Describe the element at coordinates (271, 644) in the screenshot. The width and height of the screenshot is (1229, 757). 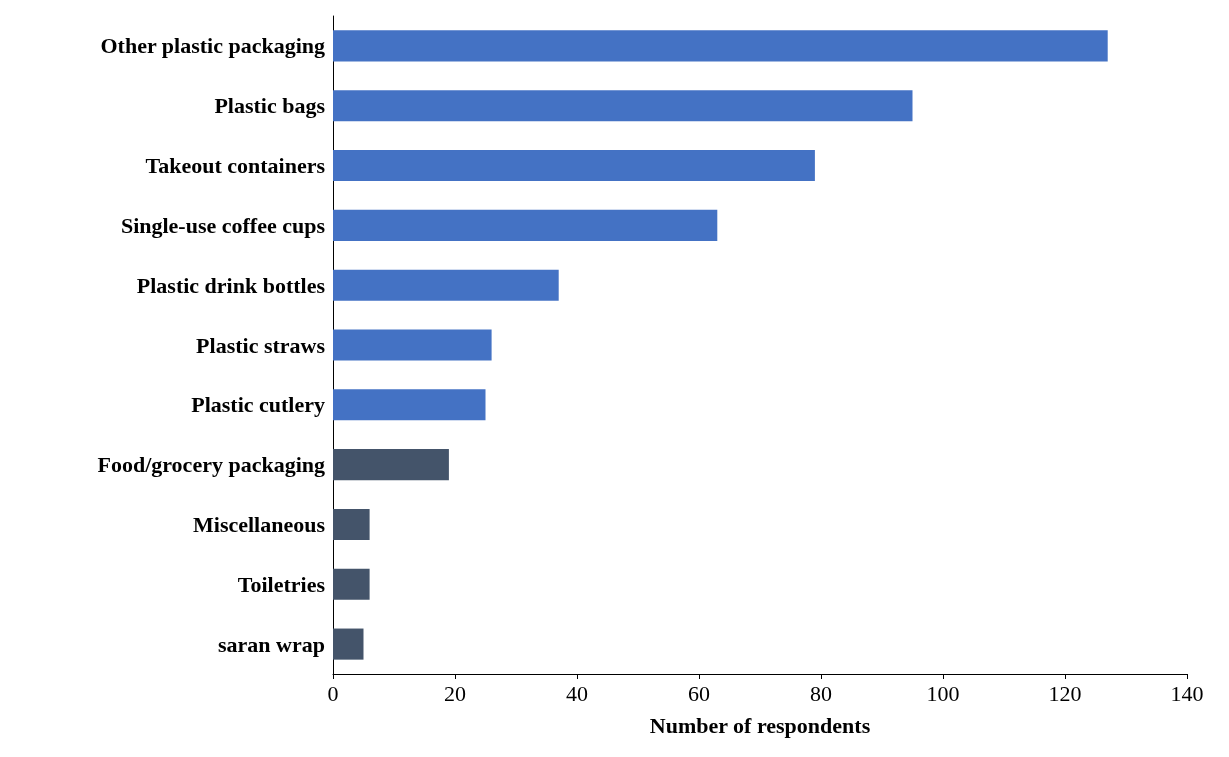
I see `y-tick-label: saran wrap` at that location.